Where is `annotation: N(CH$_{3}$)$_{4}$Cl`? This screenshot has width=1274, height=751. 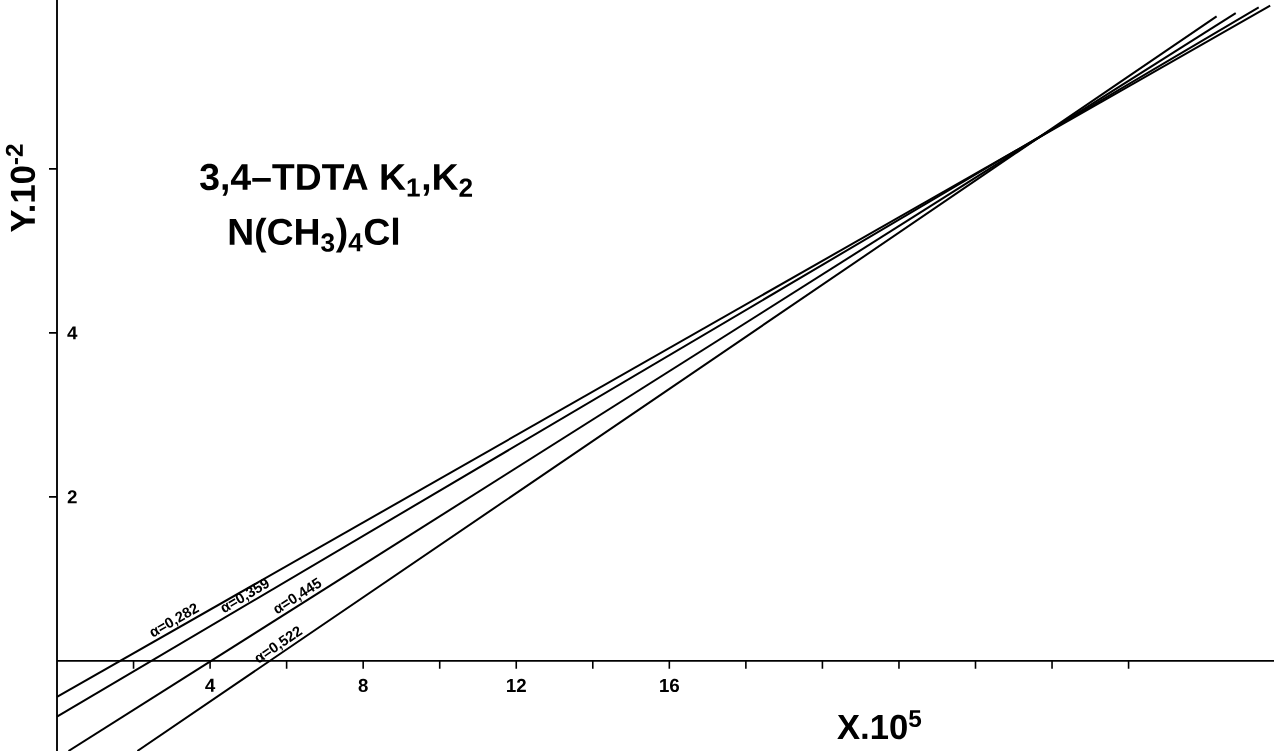 annotation: N(CH$_{3}$)$_{4}$Cl is located at coordinates (314, 235).